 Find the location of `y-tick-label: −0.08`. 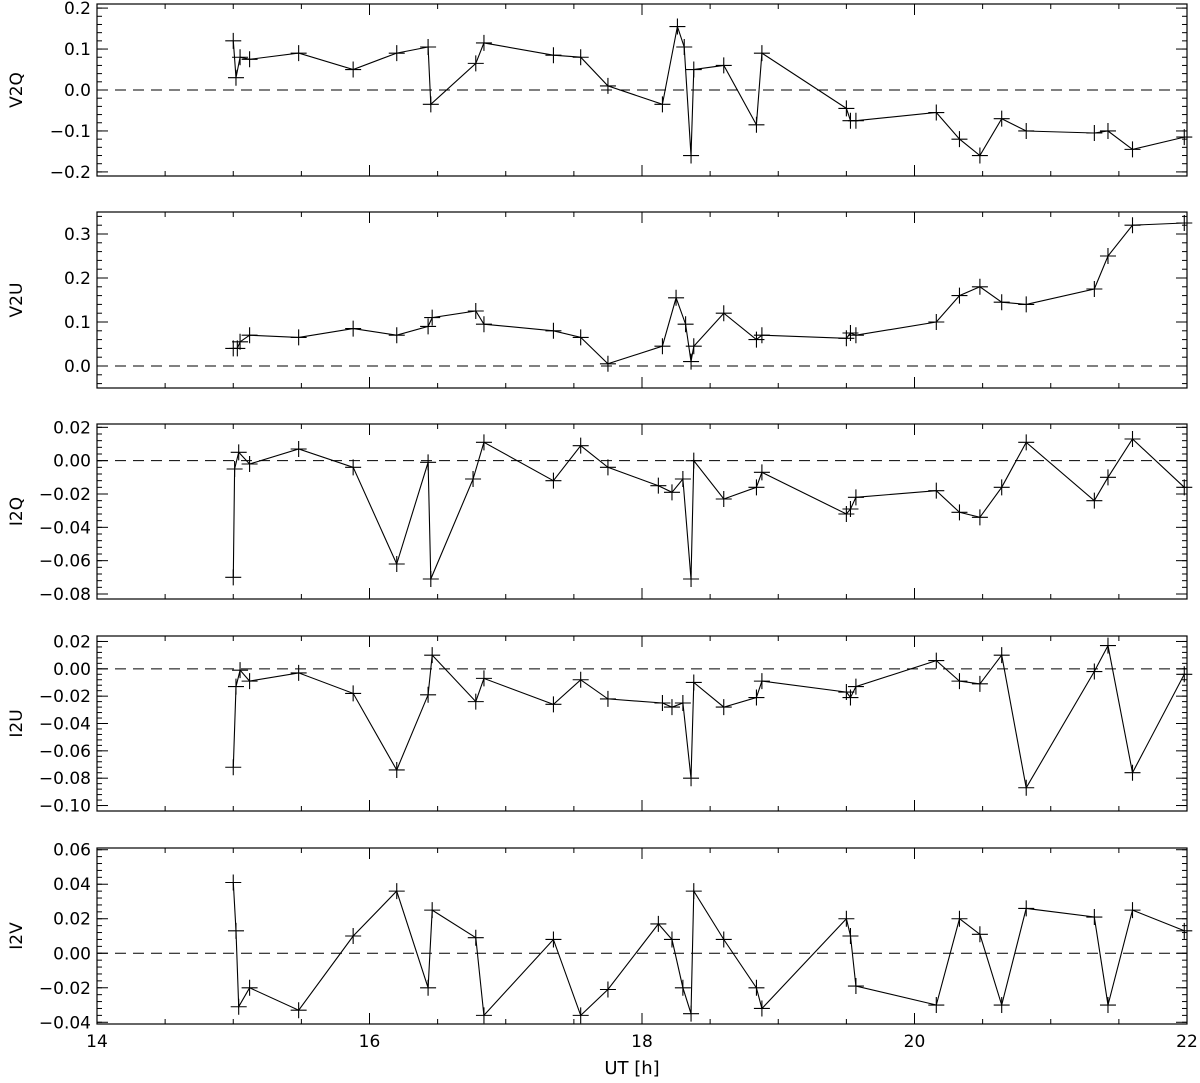

y-tick-label: −0.08 is located at coordinates (65, 779).